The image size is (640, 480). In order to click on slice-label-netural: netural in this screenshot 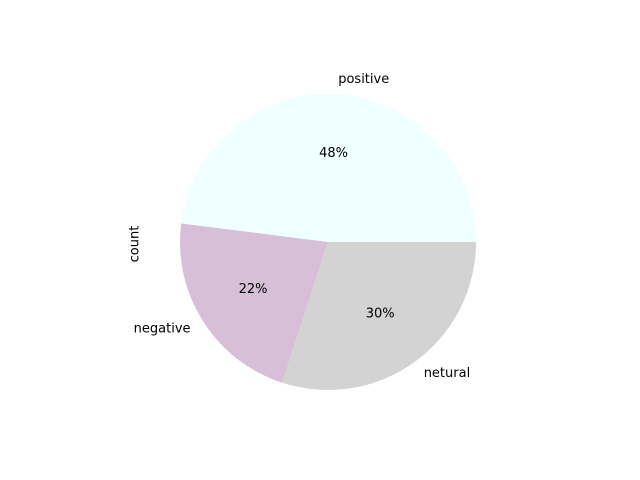, I will do `click(447, 373)`.